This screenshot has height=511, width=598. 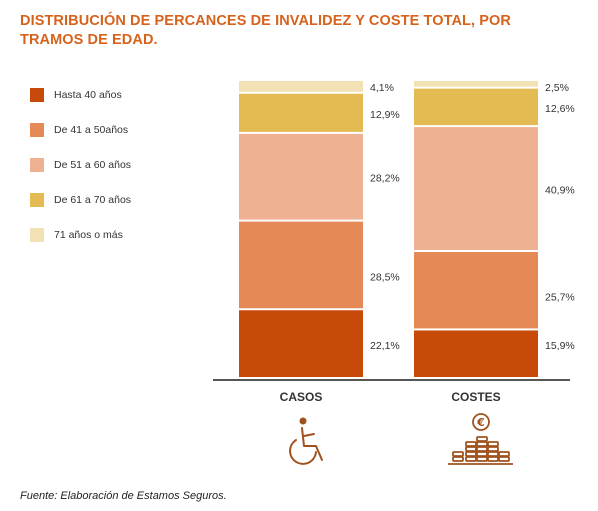 I want to click on data-label: 2,5%, so click(x=557, y=88).